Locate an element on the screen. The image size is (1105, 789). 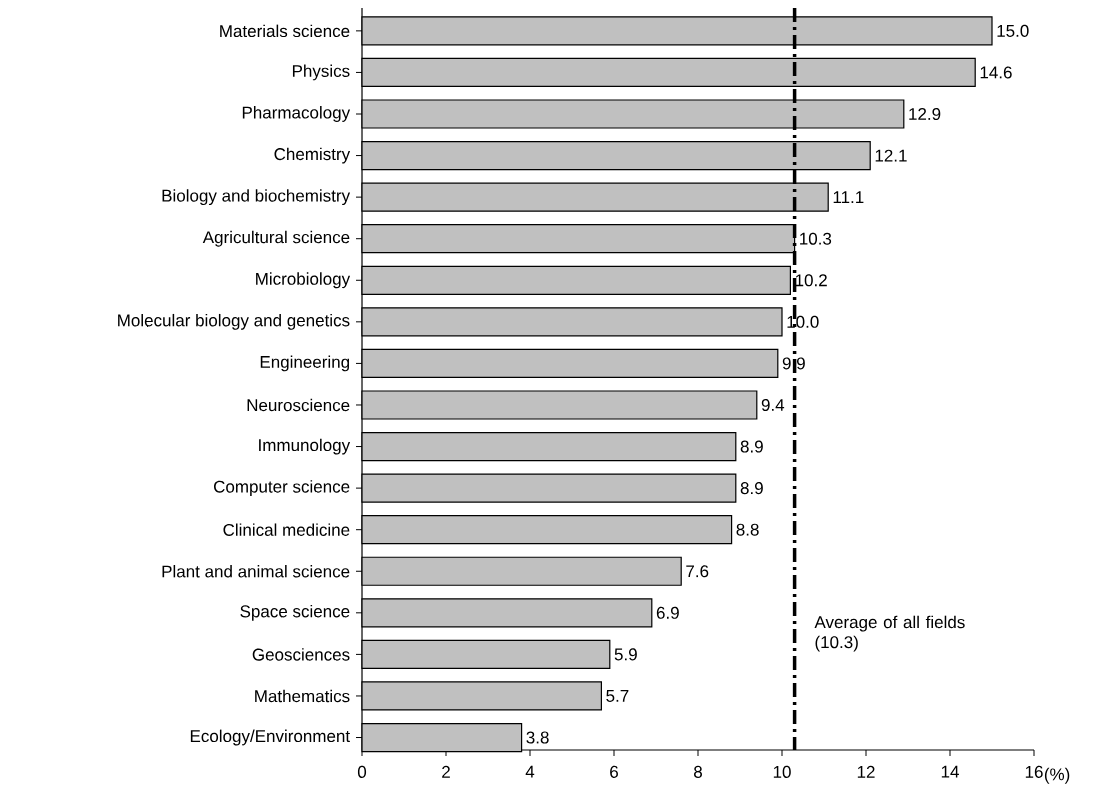
data-label: 7.6 is located at coordinates (697, 571).